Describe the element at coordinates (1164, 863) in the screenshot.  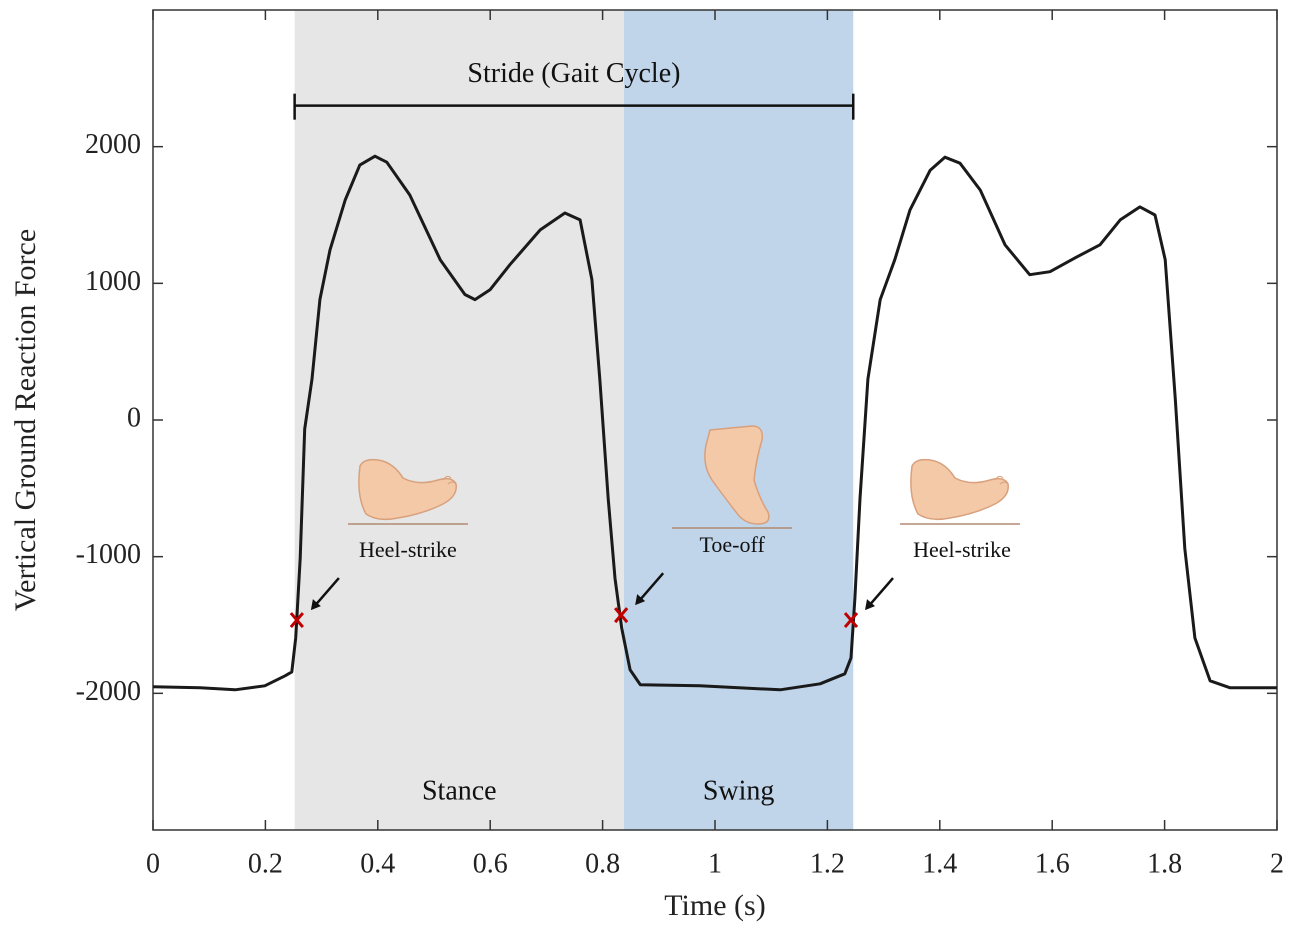
I see `x-tick-label: 1.8` at that location.